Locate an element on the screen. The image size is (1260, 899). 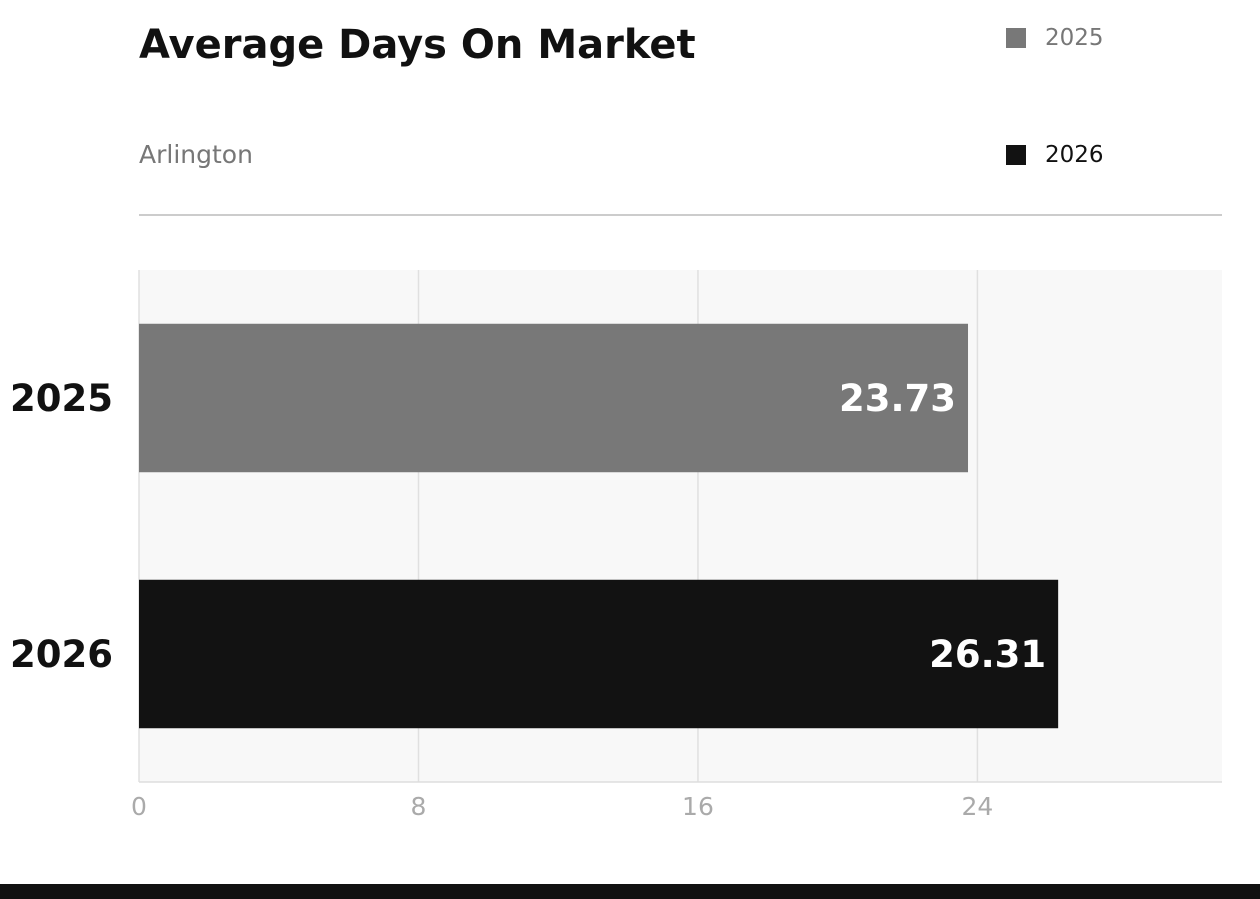
legend-item-2026: 2026 is located at coordinates (1055, 155).